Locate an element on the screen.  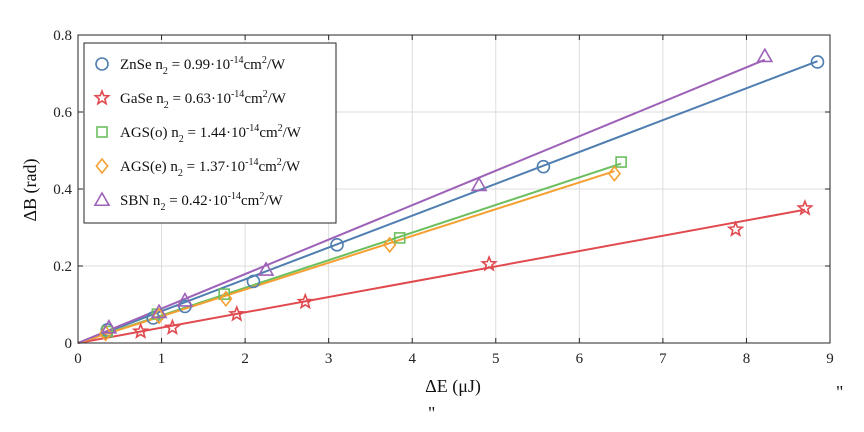
x-tick-label: 8 is located at coordinates (747, 359).